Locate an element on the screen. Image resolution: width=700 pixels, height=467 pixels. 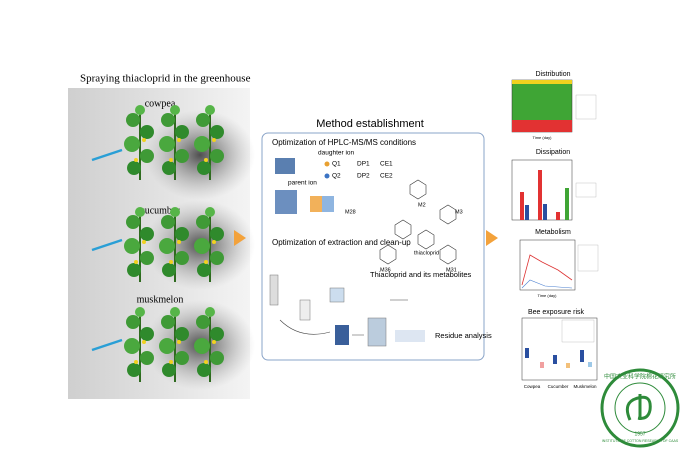
metabolism-chart is located at coordinates (547, 265).